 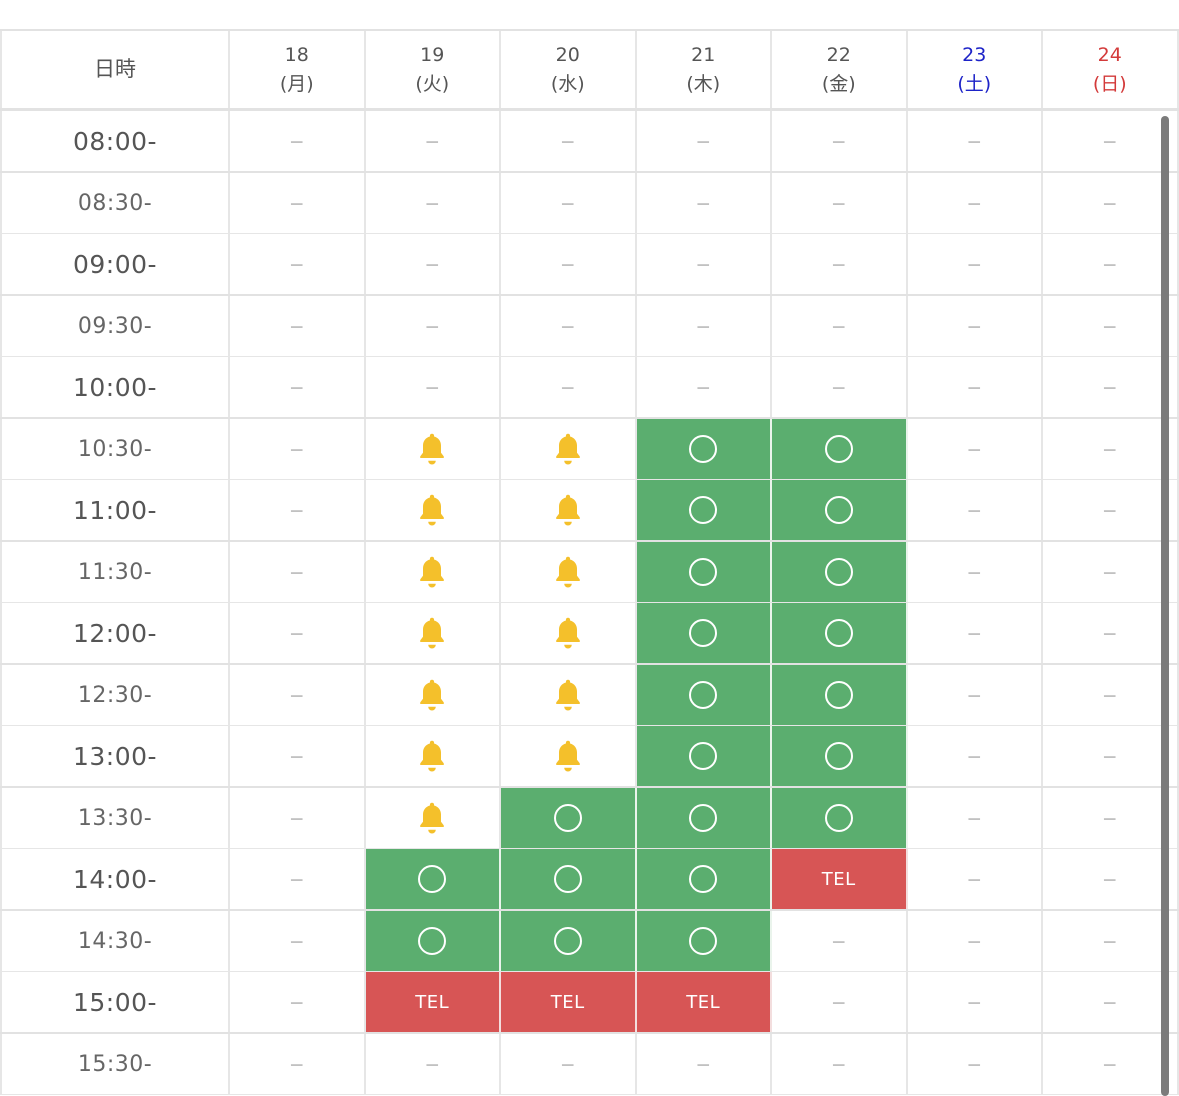 What do you see at coordinates (589, 70) in the screenshot?
I see `calendar-header-row: 日時 18 (月) 19 (火) 20 (水) 21 (木) 22 (金) 23 (土) 24 (日)` at bounding box center [589, 70].